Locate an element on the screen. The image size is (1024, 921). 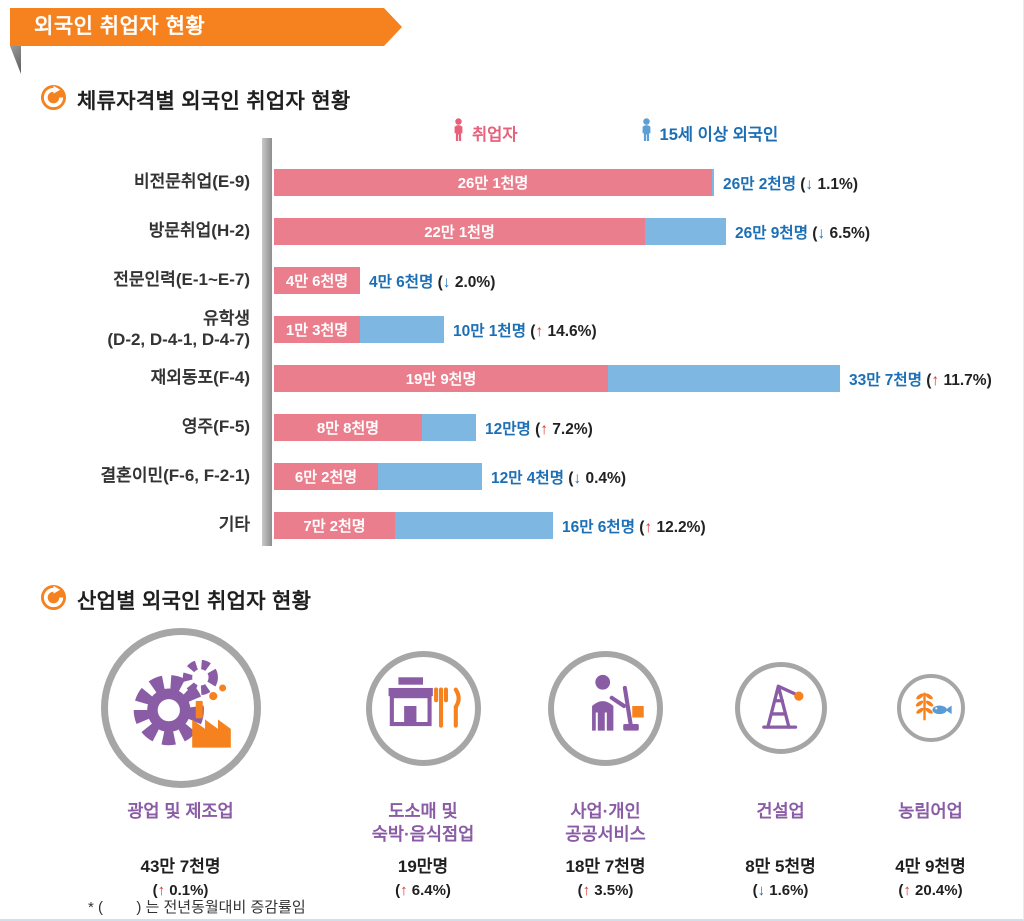
change-percent: 11.7% is located at coordinates (963, 380).